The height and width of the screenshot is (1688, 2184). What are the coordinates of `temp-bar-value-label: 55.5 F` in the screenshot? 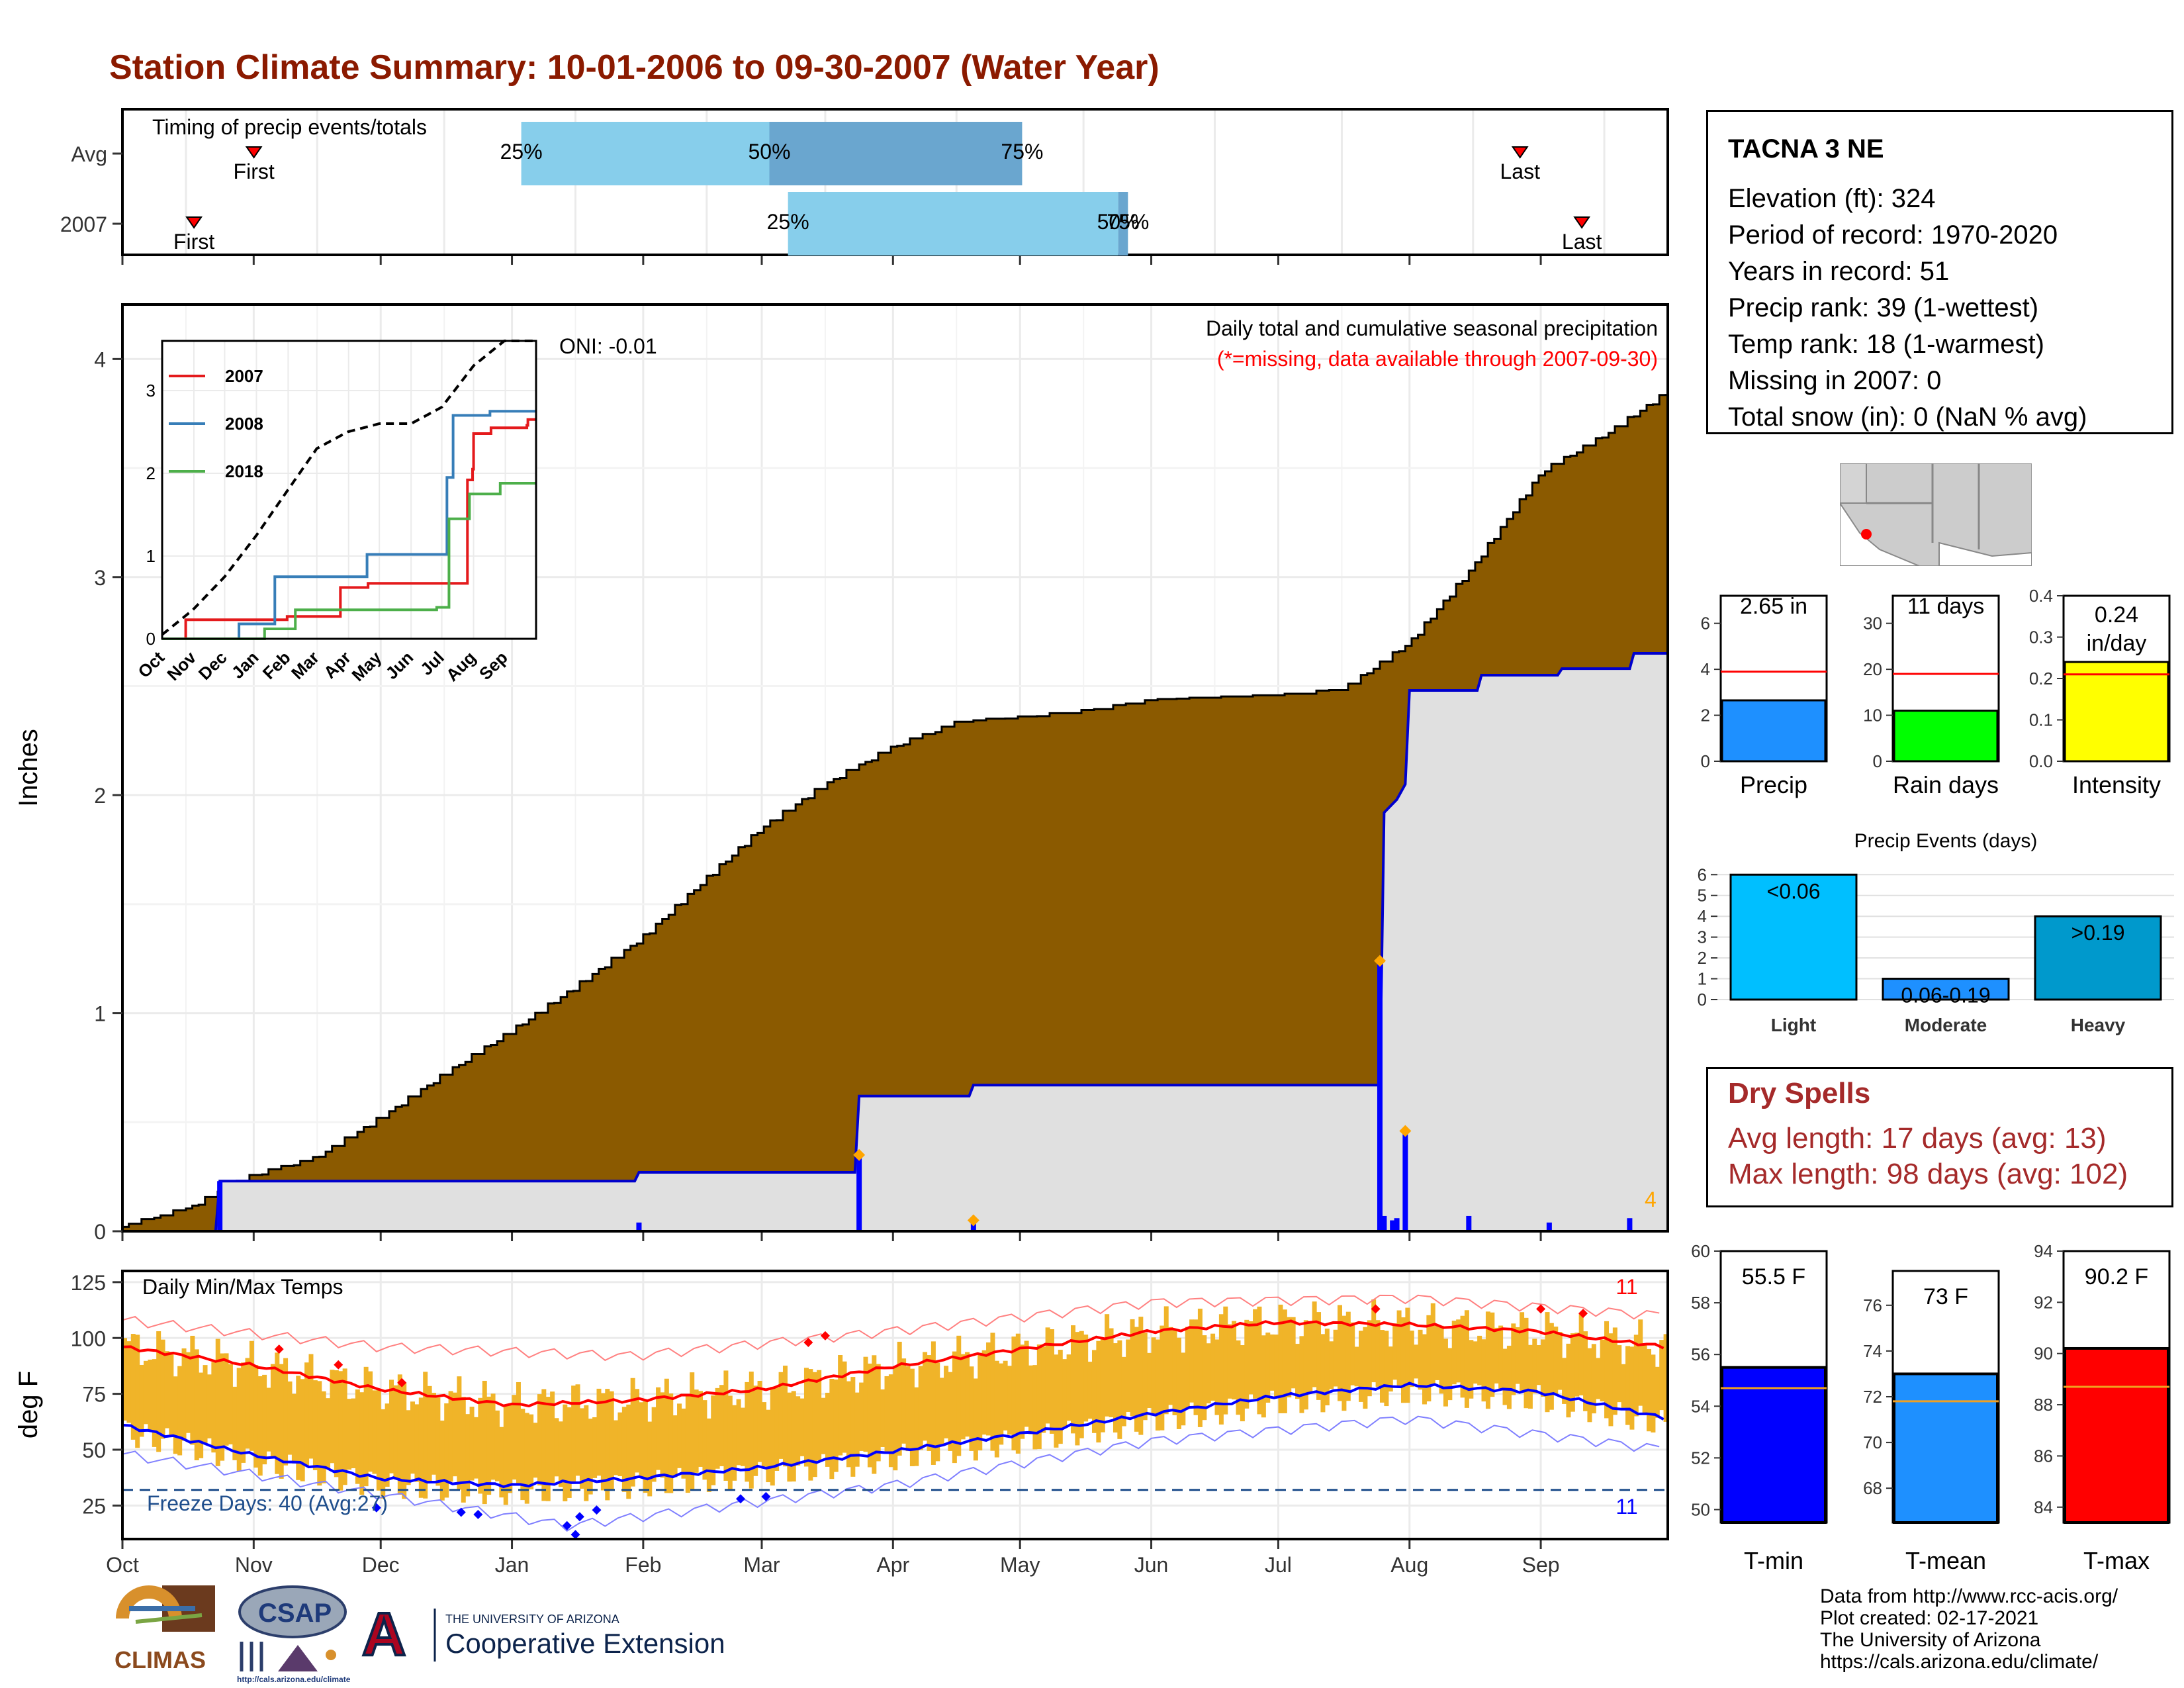 It's located at (1773, 1276).